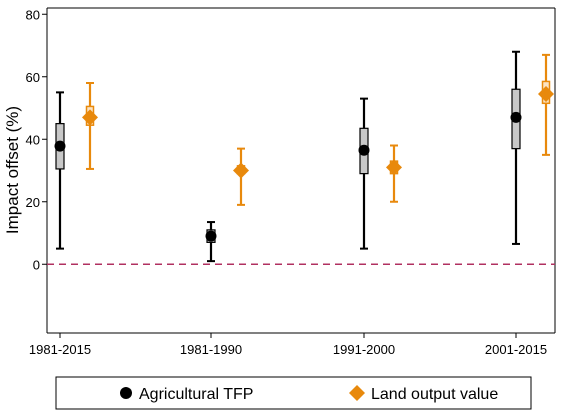 This screenshot has height=413, width=565. What do you see at coordinates (33, 139) in the screenshot?
I see `y-tick-label: 40` at bounding box center [33, 139].